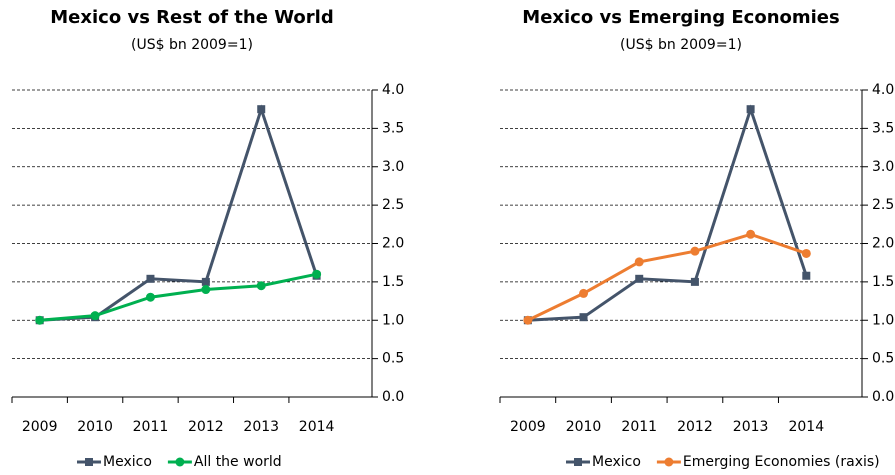 Image resolution: width=895 pixels, height=475 pixels. I want to click on legend-label: Emerging Economies (raxis), so click(781, 462).